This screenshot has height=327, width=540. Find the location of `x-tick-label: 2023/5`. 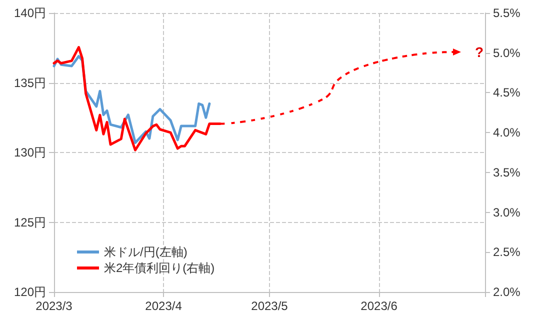

x-tick-label: 2023/5 is located at coordinates (269, 306).